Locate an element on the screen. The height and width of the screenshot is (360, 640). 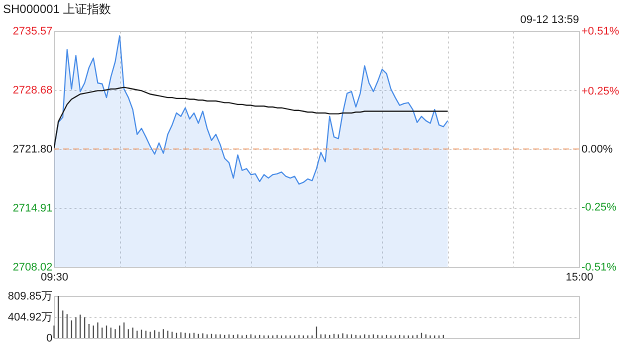
x-tick-label: 15:00 is located at coordinates (580, 278).